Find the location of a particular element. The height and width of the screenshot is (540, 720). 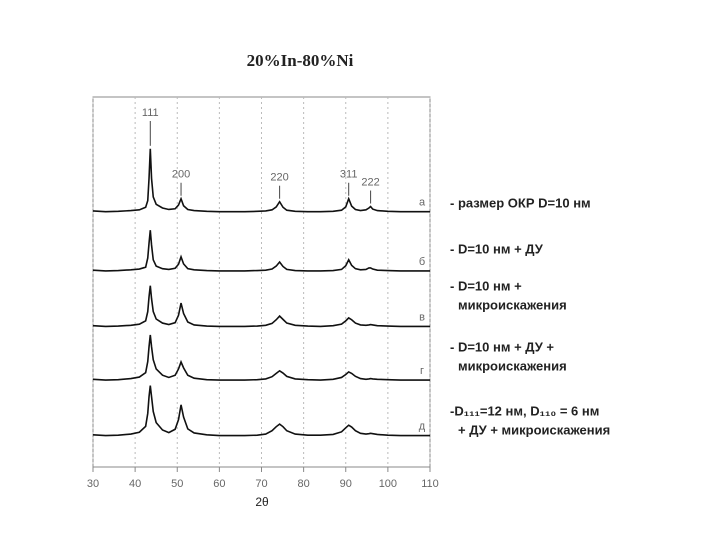

x-tick-label: 90 is located at coordinates (346, 484).